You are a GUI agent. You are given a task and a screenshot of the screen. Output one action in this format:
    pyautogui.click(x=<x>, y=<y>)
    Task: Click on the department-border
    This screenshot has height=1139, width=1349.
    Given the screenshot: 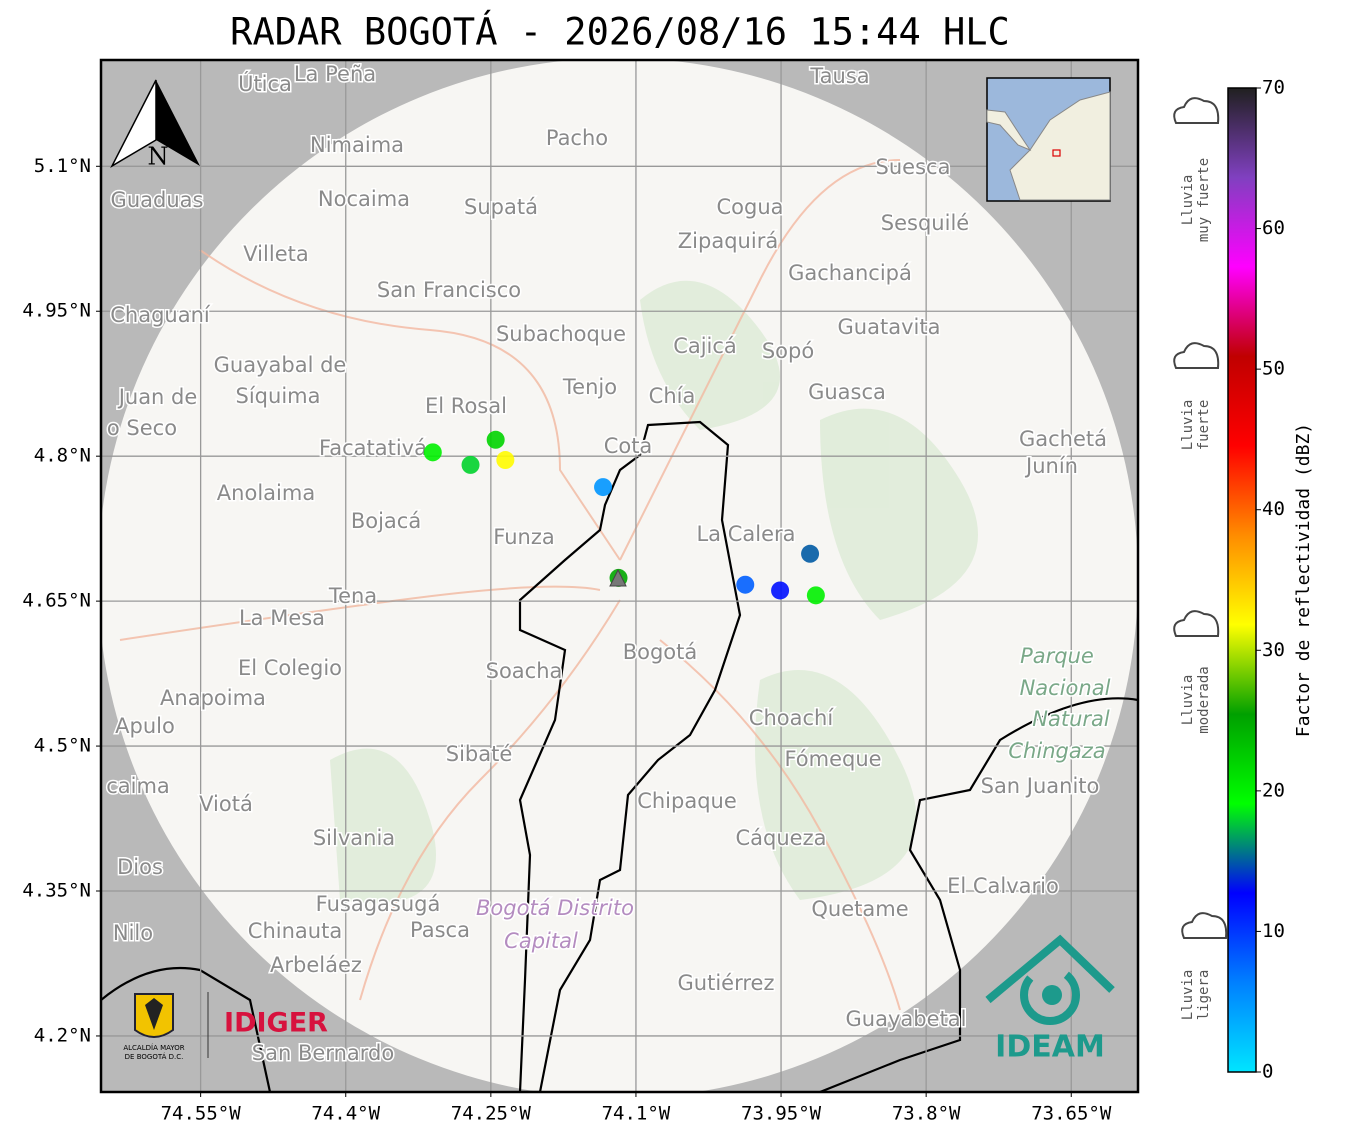 What is the action you would take?
    pyautogui.click(x=186, y=1029)
    